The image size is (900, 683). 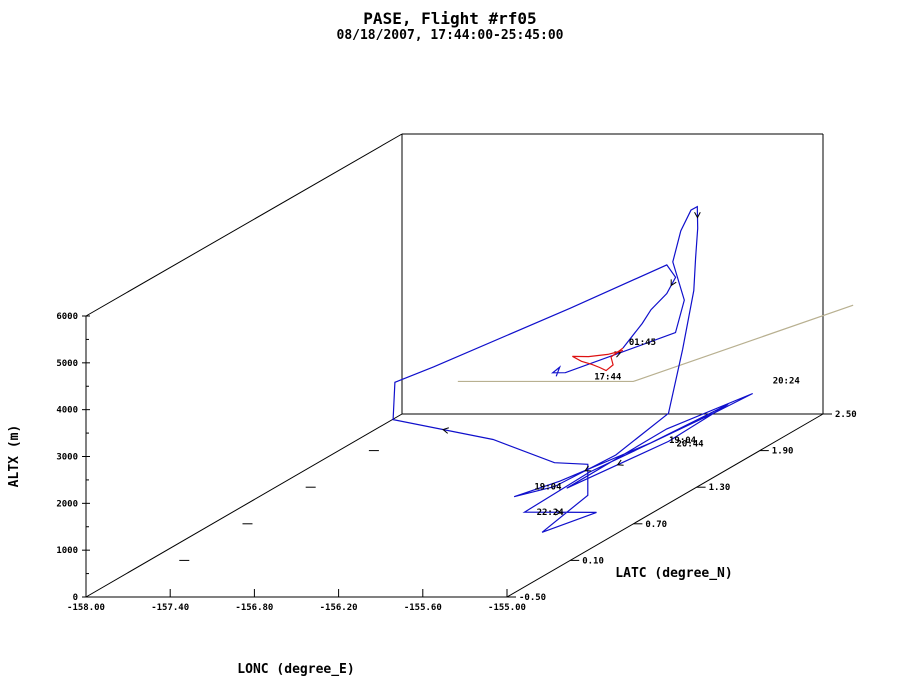 What do you see at coordinates (720, 488) in the screenshot?
I see `y-tick-label: 1.30` at bounding box center [720, 488].